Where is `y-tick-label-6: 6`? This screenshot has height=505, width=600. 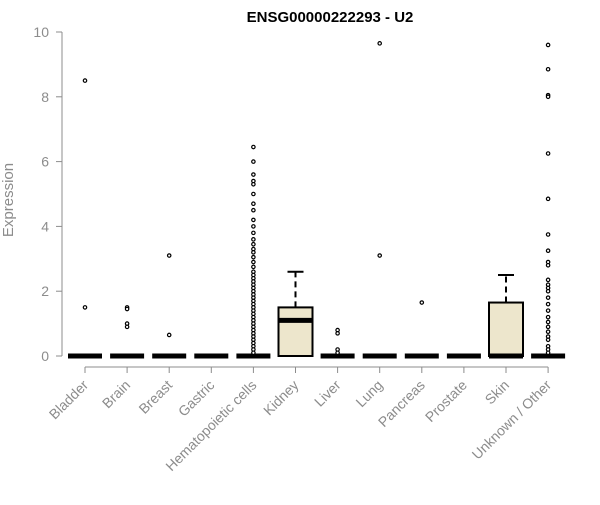 y-tick-label-6: 6 is located at coordinates (45, 162).